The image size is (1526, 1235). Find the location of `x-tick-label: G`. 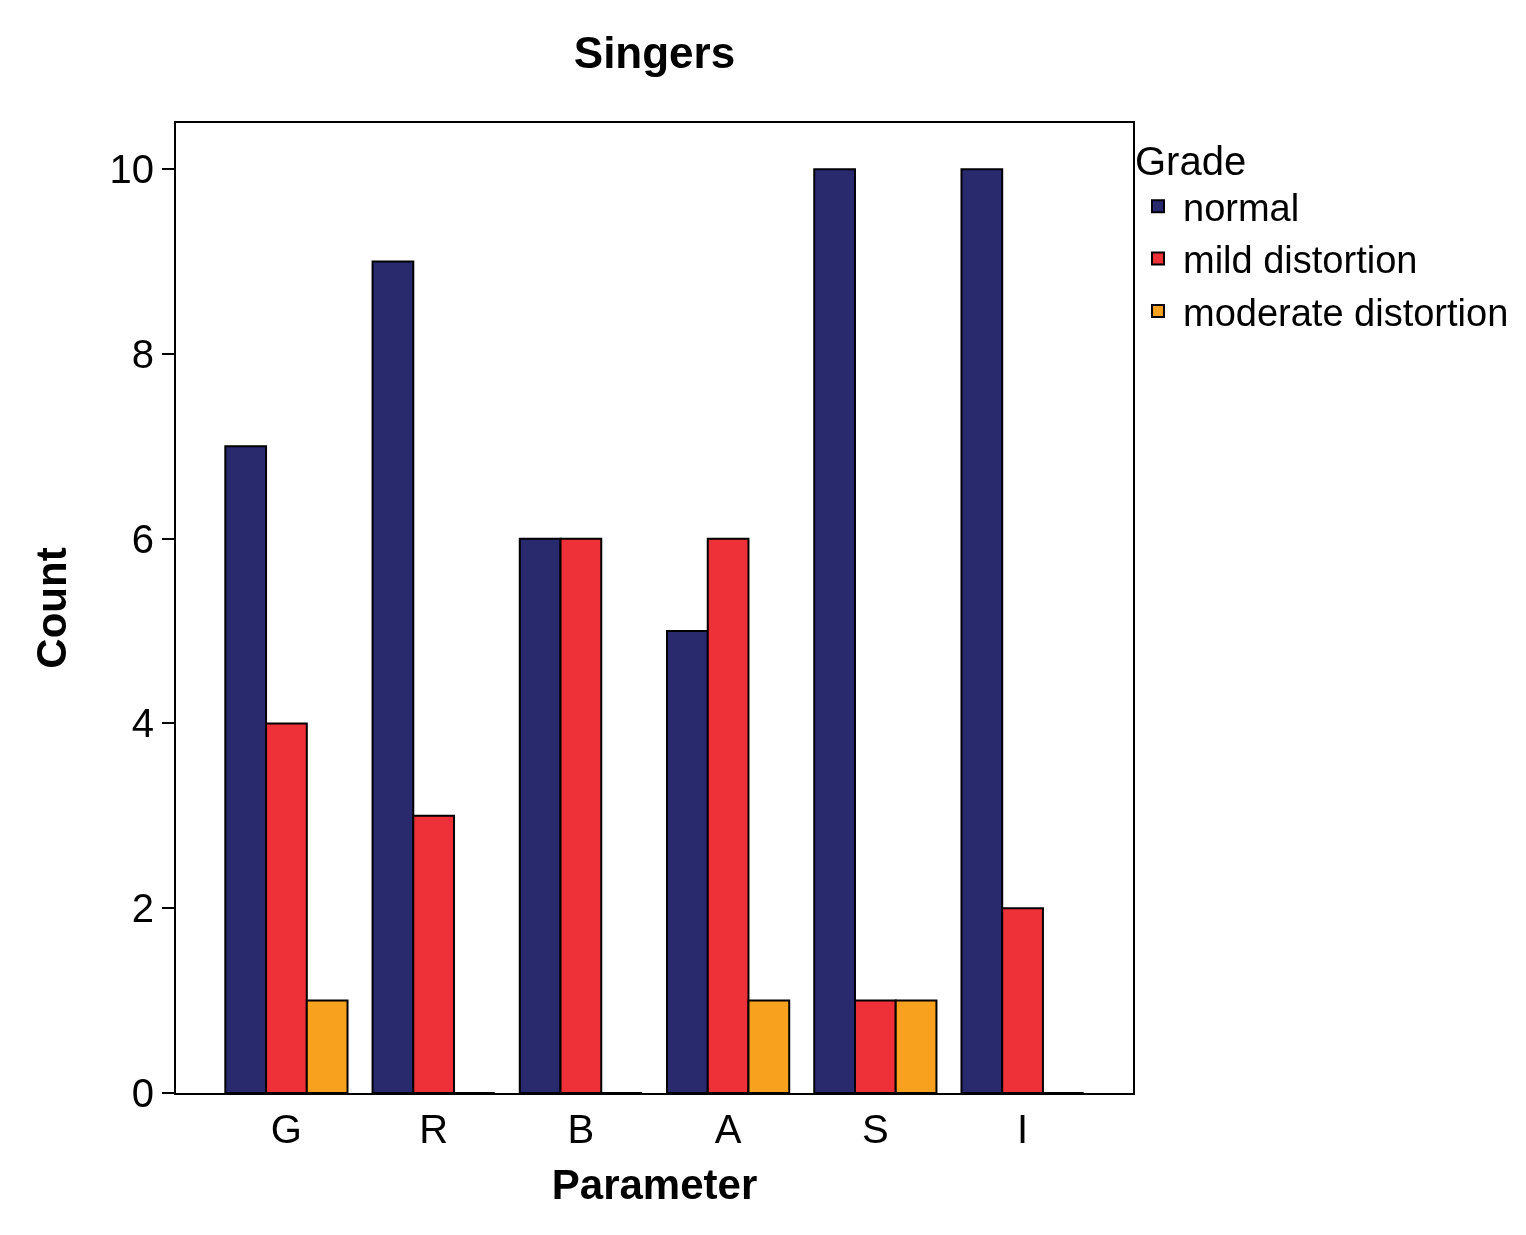

x-tick-label: G is located at coordinates (286, 1129).